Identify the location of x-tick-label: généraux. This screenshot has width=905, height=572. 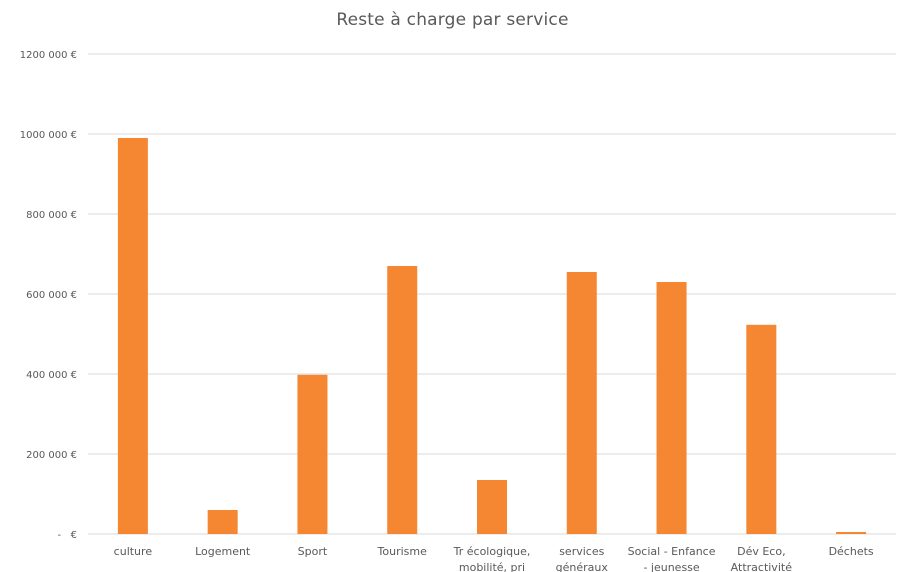
(582, 566).